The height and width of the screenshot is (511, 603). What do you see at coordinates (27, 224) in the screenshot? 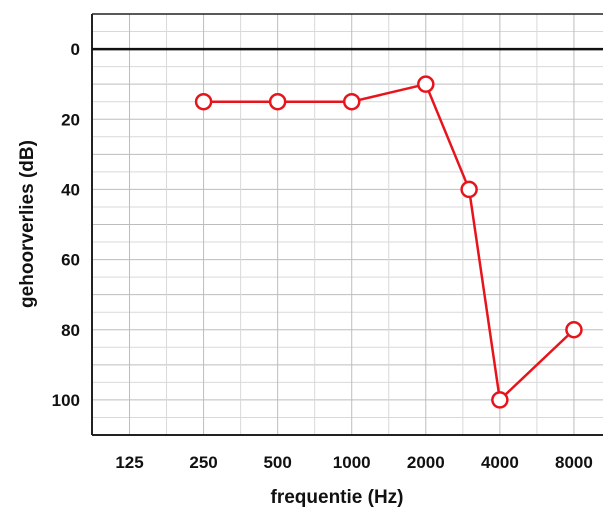
I see `y-axis-title: gehoorverlies (dB)` at bounding box center [27, 224].